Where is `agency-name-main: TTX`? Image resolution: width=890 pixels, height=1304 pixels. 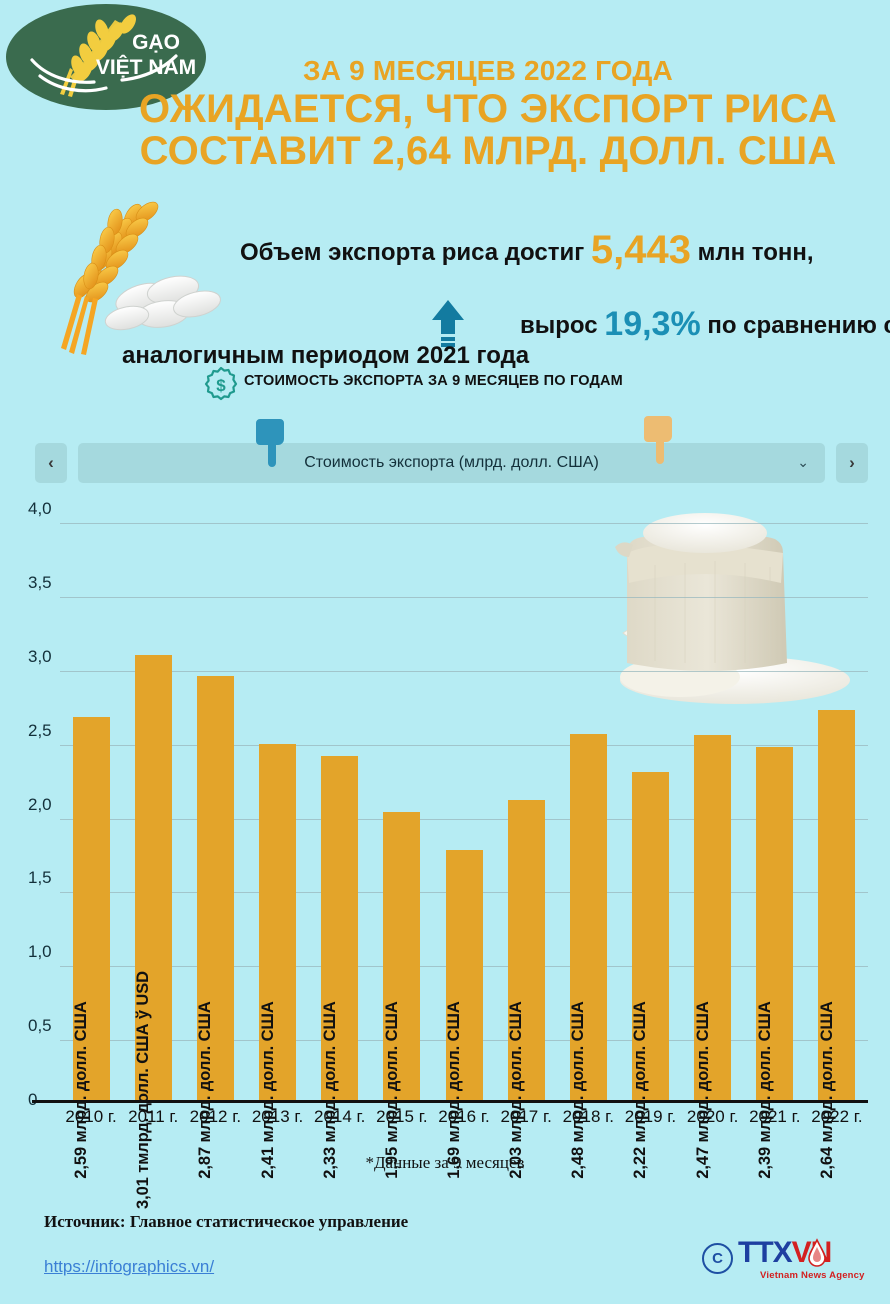 agency-name-main: TTX is located at coordinates (765, 1252).